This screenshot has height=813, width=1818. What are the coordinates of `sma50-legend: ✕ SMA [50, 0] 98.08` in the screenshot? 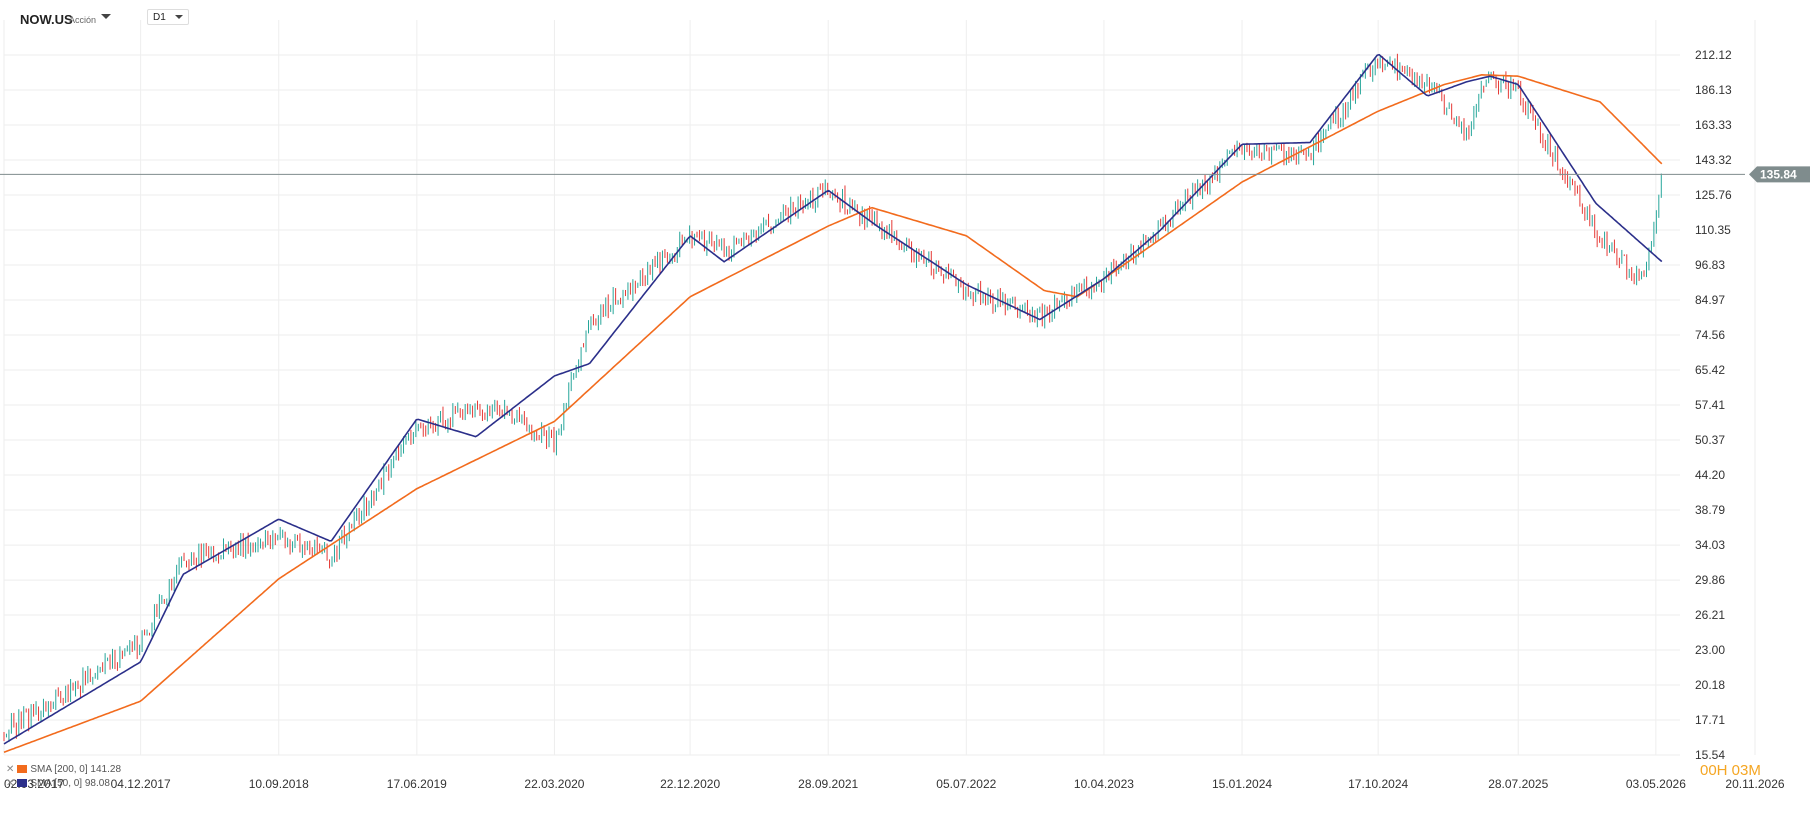 It's located at (58, 783).